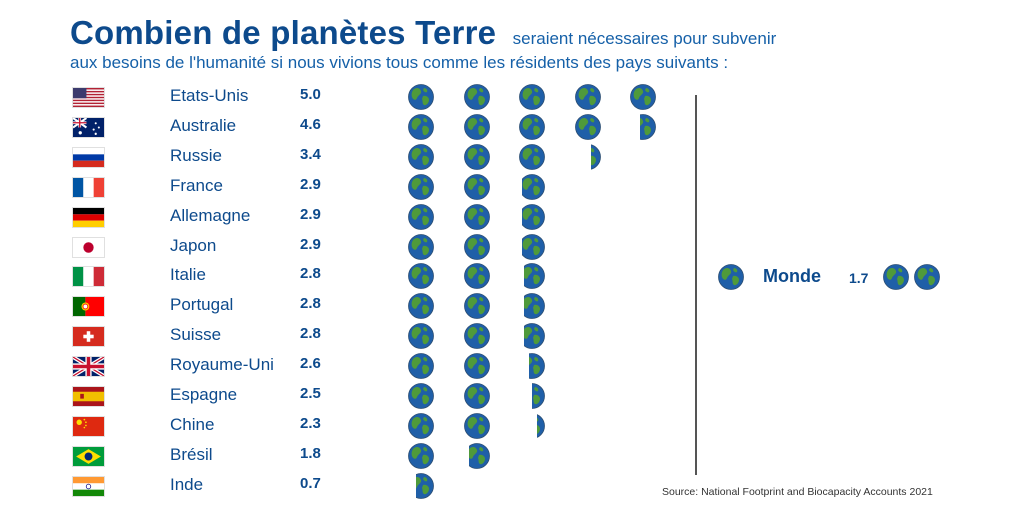 The height and width of the screenshot is (512, 1024). What do you see at coordinates (859, 278) in the screenshot?
I see `world-value: 1.7` at bounding box center [859, 278].